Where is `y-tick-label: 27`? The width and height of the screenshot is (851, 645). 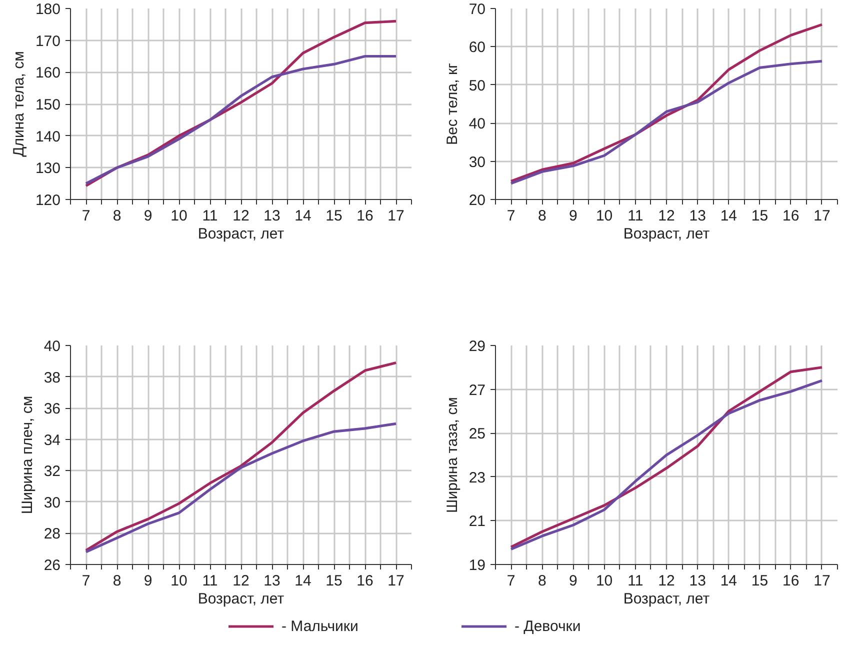
y-tick-label: 27 is located at coordinates (477, 390).